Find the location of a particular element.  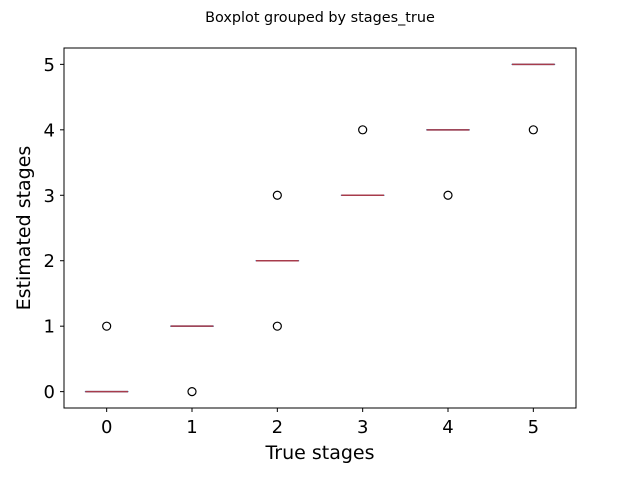

x-tick-label-0: 0 is located at coordinates (106, 427).